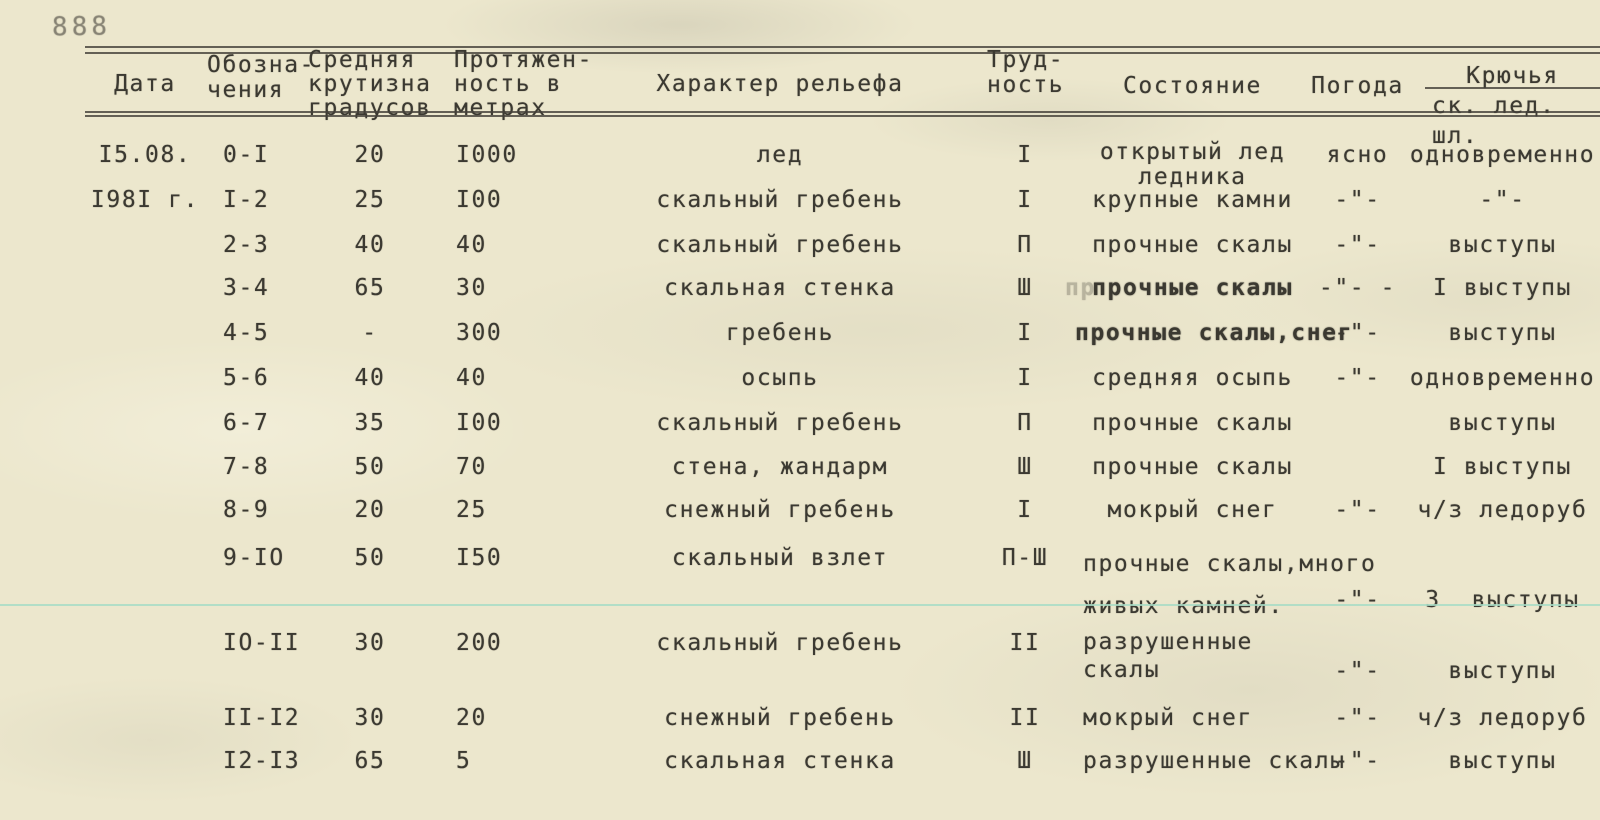 The width and height of the screenshot is (1600, 820). What do you see at coordinates (1192, 200) in the screenshot?
I see `cell-cond: крупные камни` at bounding box center [1192, 200].